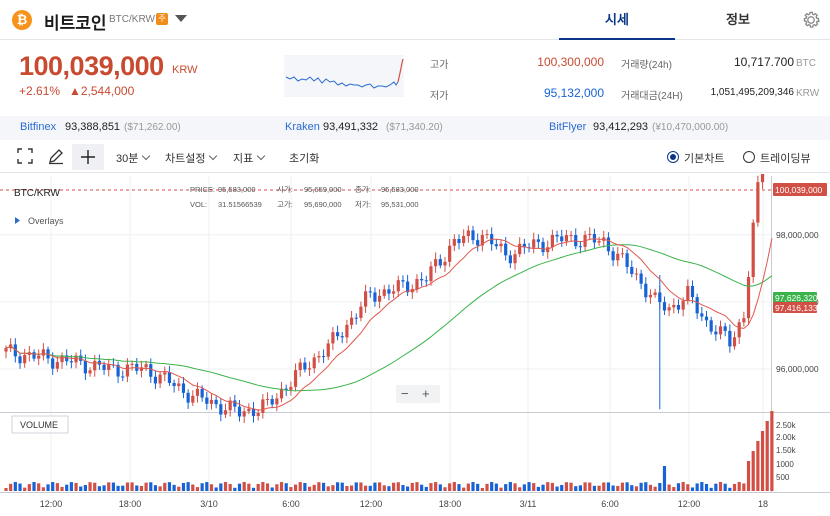 This screenshot has height=516, width=830. Describe the element at coordinates (302, 127) in the screenshot. I see `exchange-name: Kraken` at that location.